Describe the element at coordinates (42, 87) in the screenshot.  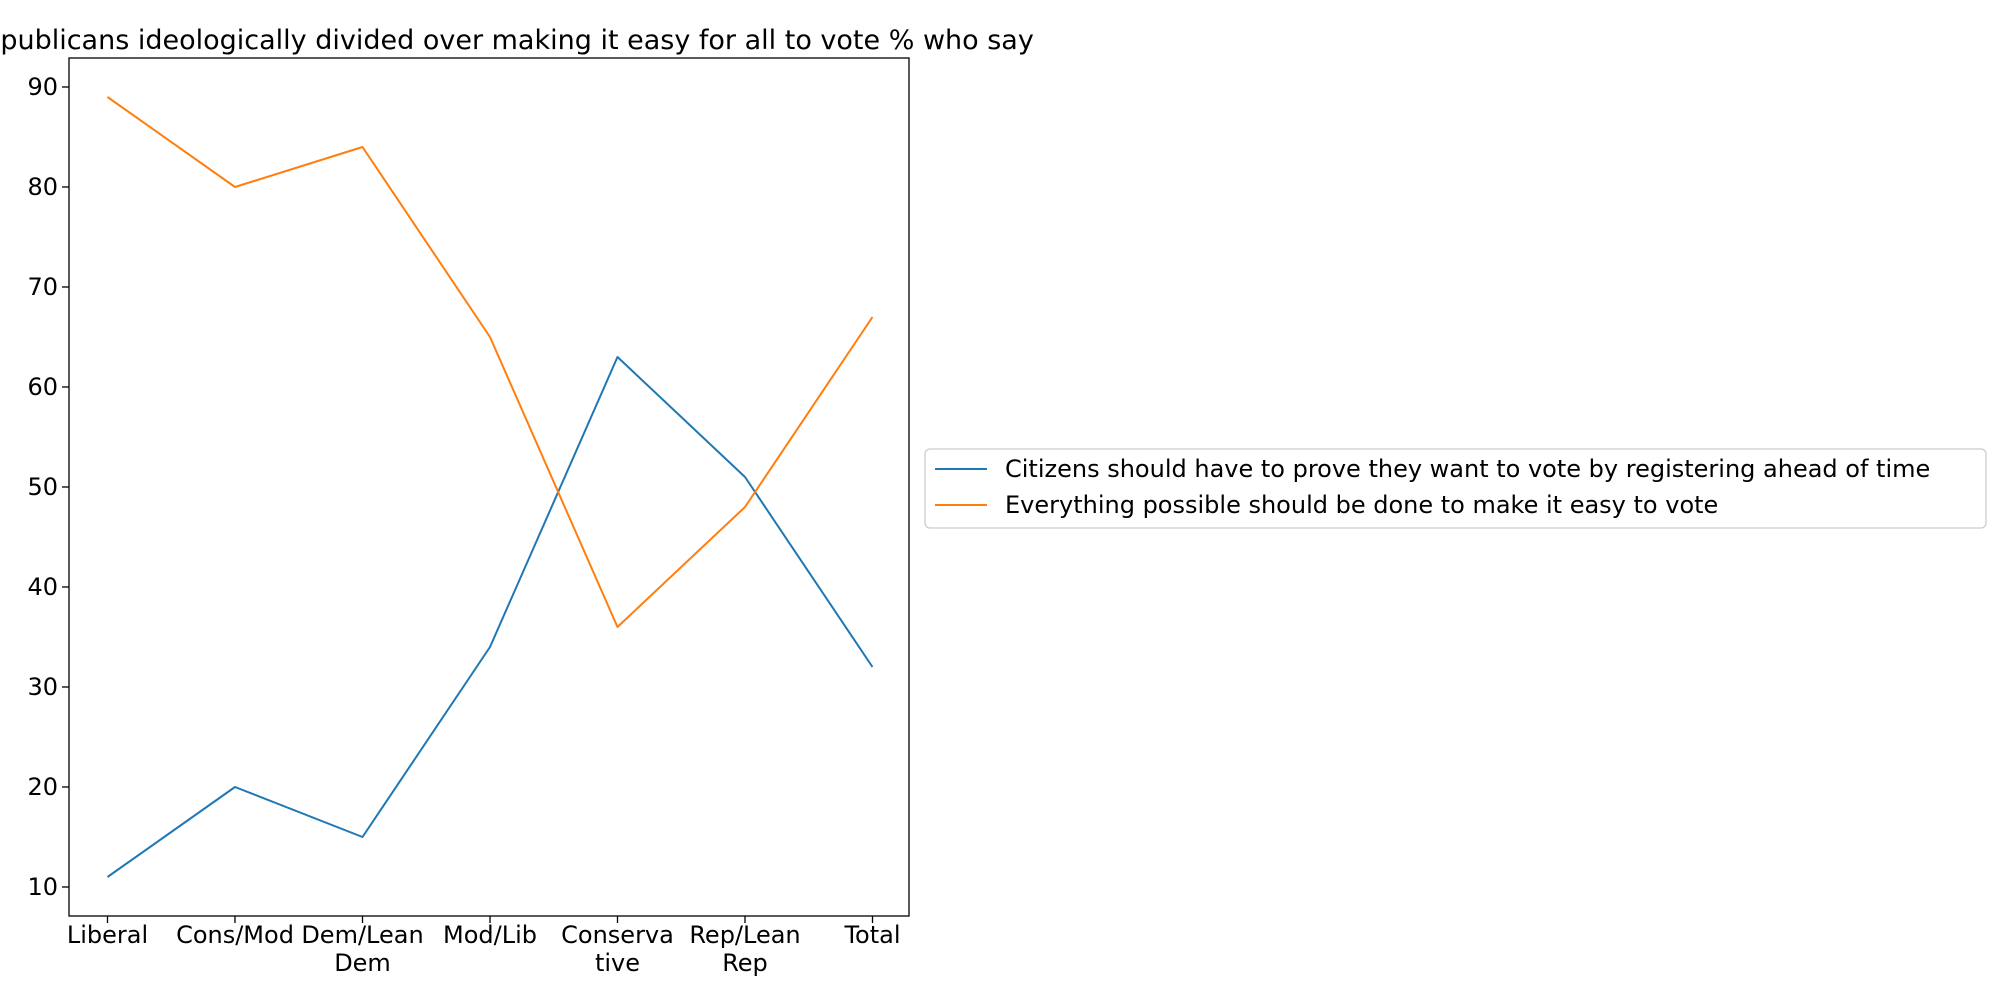
I see `y-tick-label: 90` at that location.